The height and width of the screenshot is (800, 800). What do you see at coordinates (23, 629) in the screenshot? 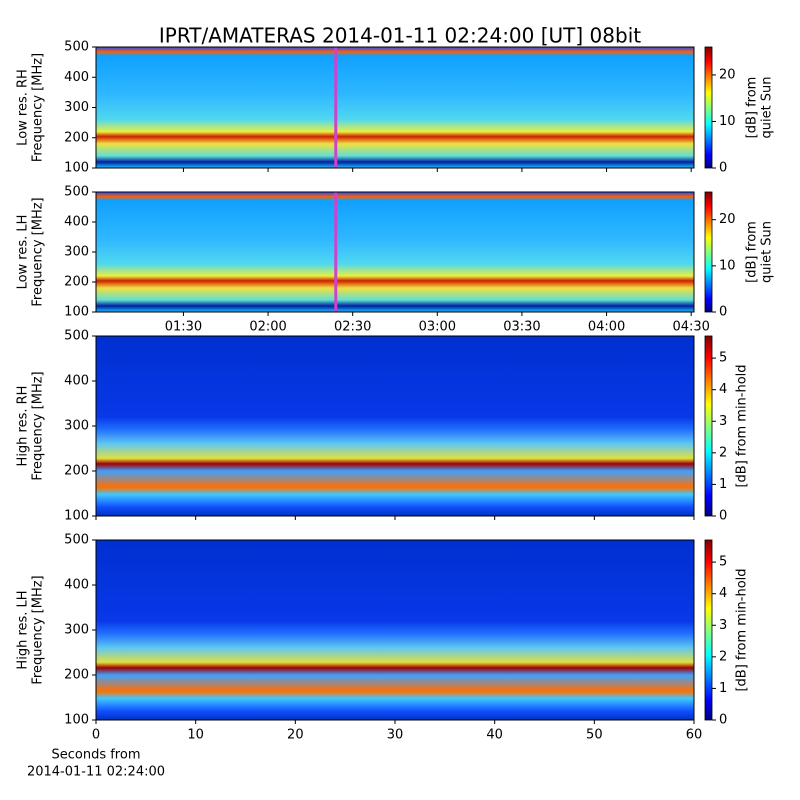
I see `y-axis-label: High res. LH` at bounding box center [23, 629].